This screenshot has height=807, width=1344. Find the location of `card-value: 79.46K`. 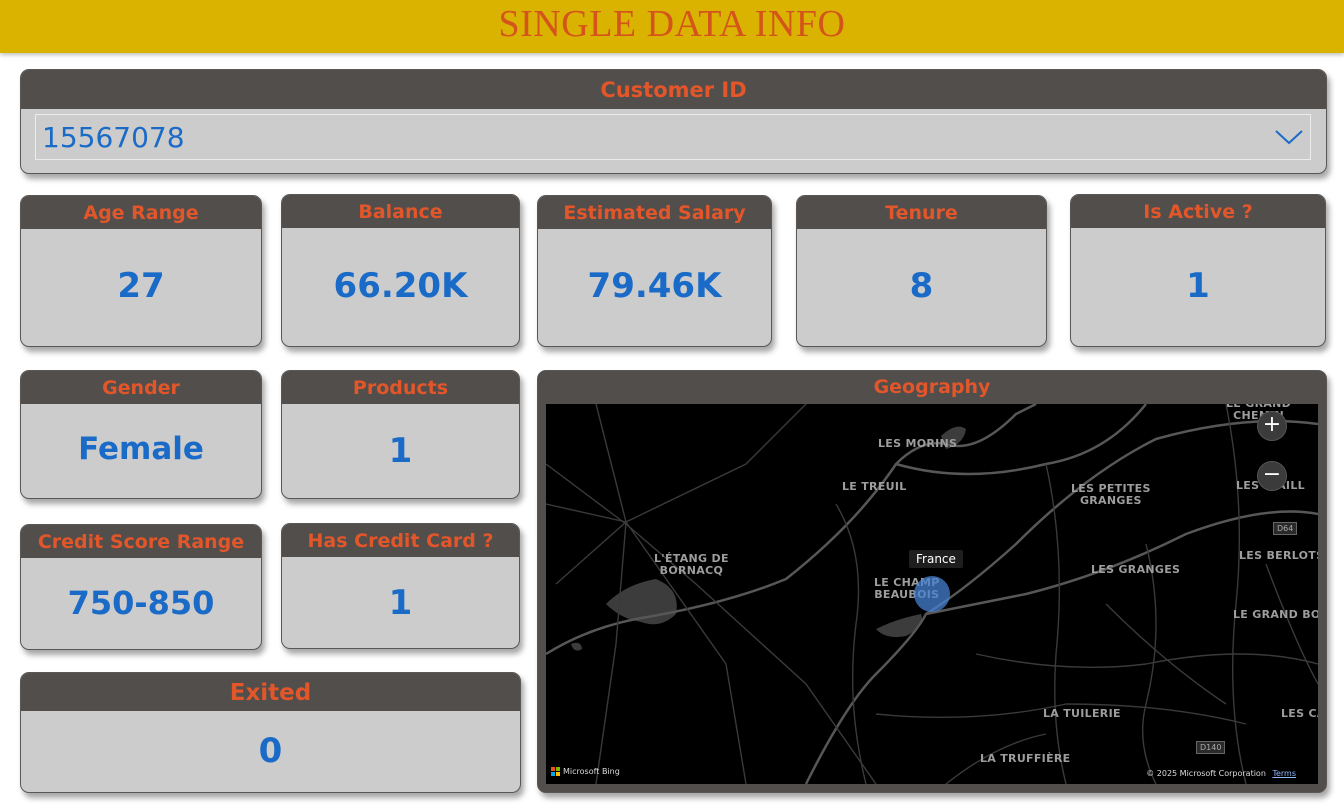

card-value: 79.46K is located at coordinates (654, 286).